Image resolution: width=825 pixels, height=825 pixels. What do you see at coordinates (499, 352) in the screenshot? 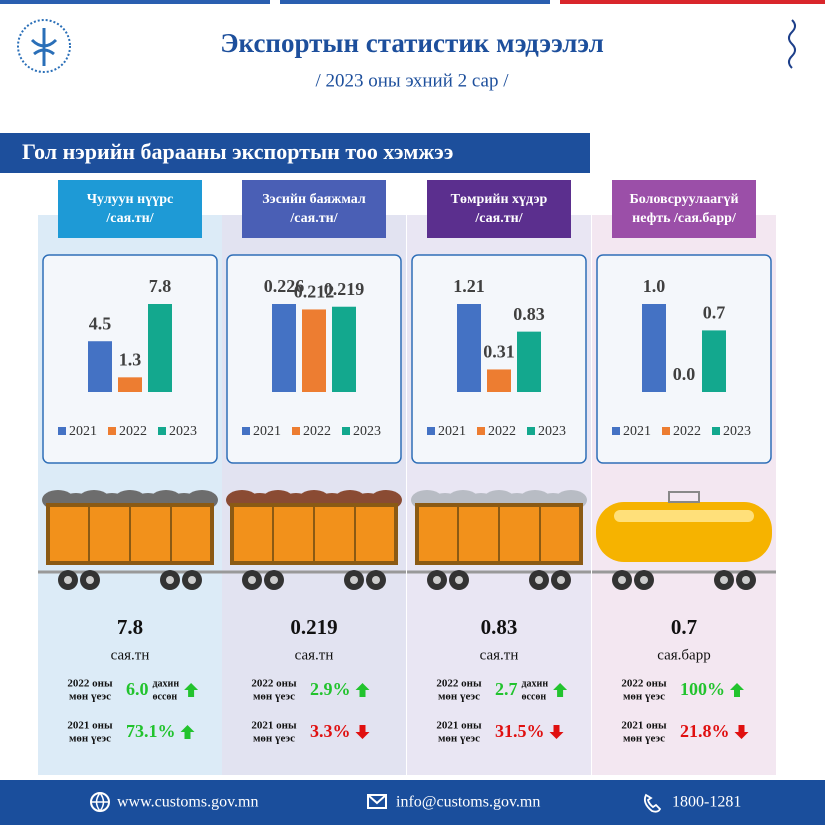
I see `bar-value-label: 0.31` at bounding box center [499, 352].